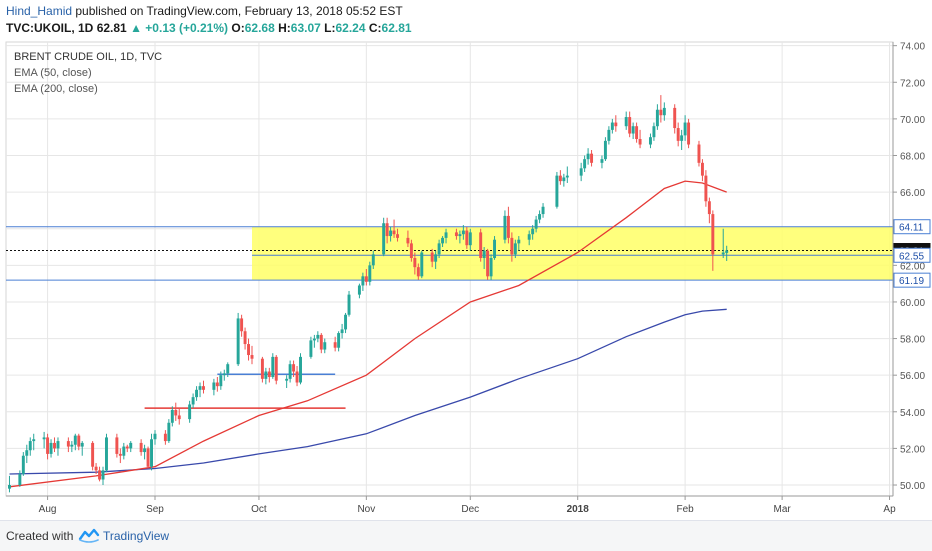 The image size is (932, 551). What do you see at coordinates (238, 28) in the screenshot?
I see `open-label: O:` at bounding box center [238, 28].